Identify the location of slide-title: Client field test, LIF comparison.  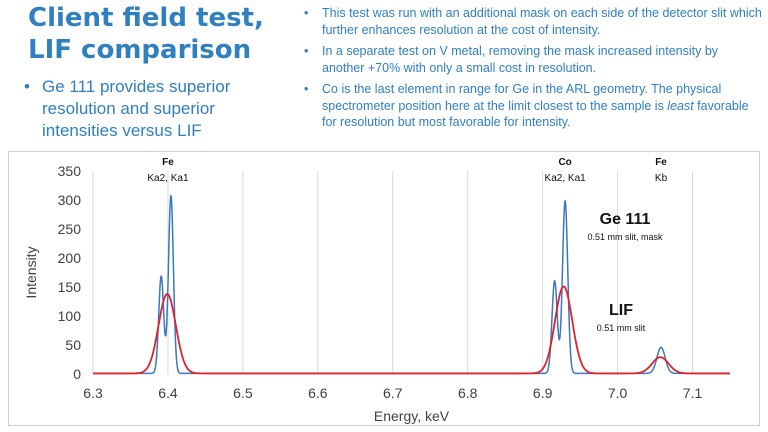
(163, 34).